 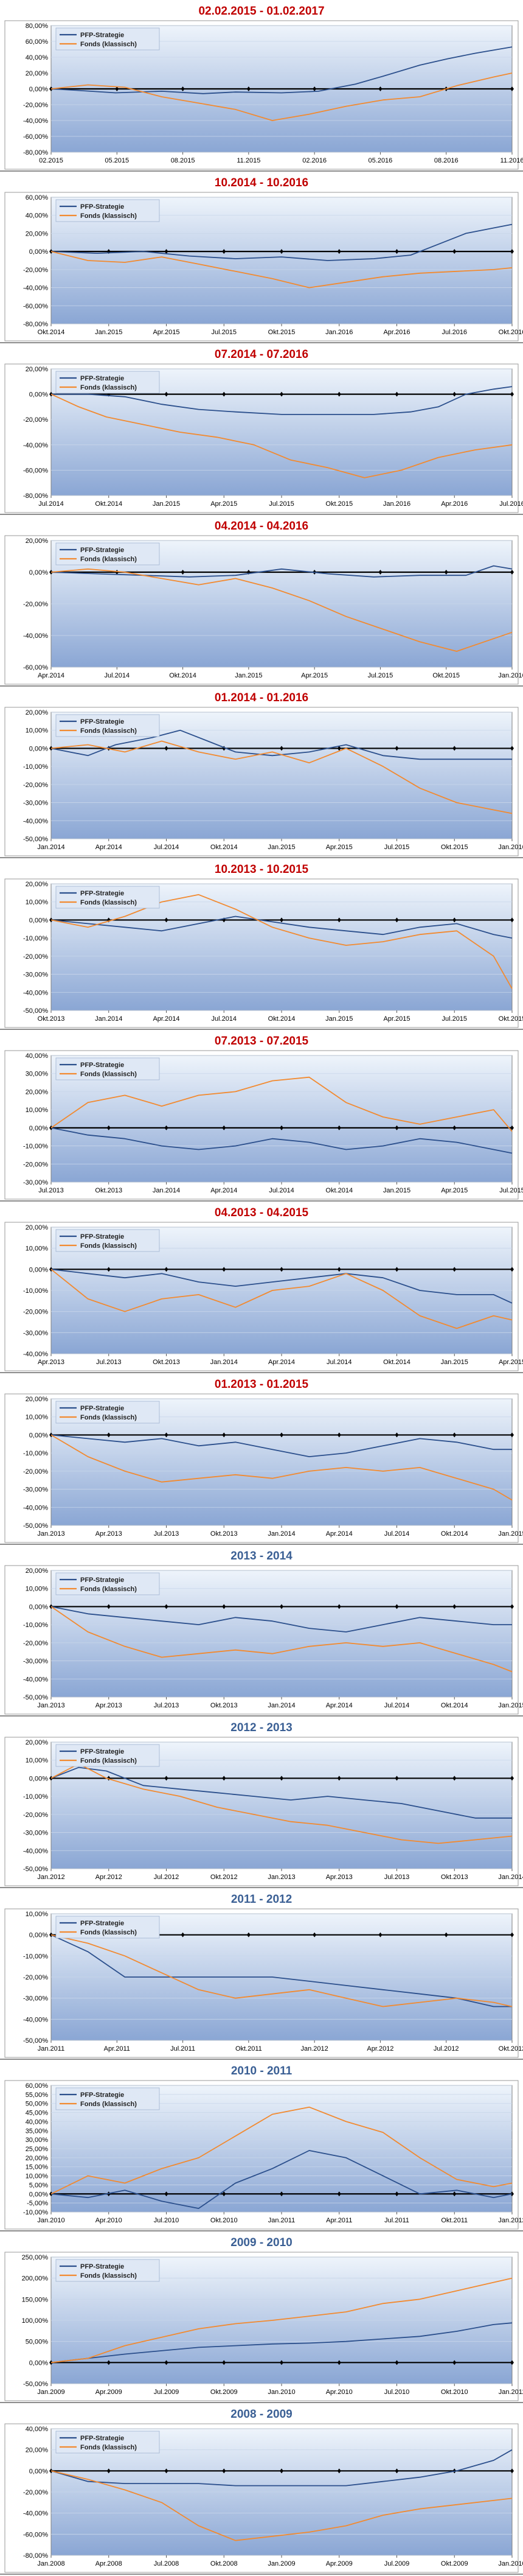 What do you see at coordinates (183, 161) in the screenshot?
I see `x-tick-label: 08.2015` at bounding box center [183, 161].